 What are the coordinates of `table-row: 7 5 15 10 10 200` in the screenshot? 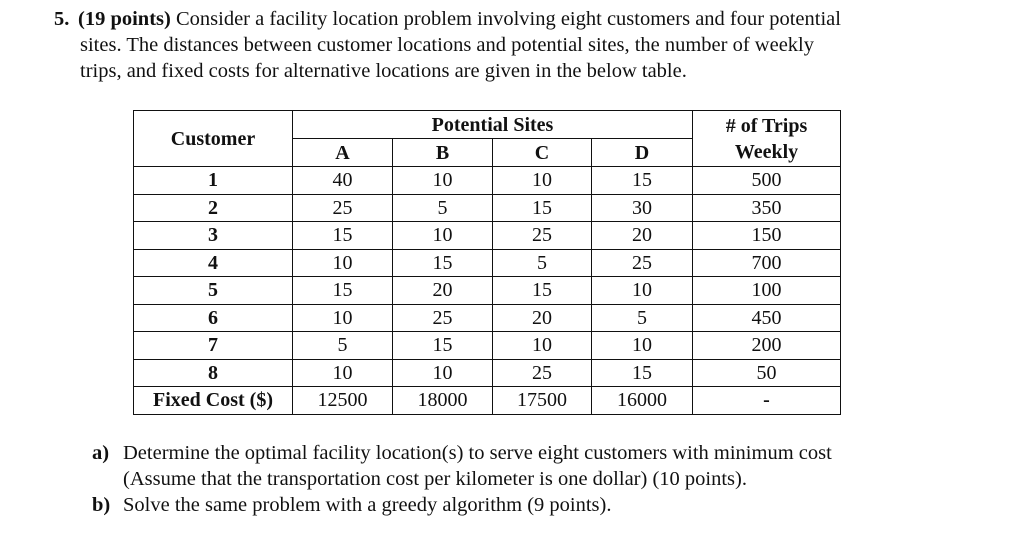 It's located at (487, 345).